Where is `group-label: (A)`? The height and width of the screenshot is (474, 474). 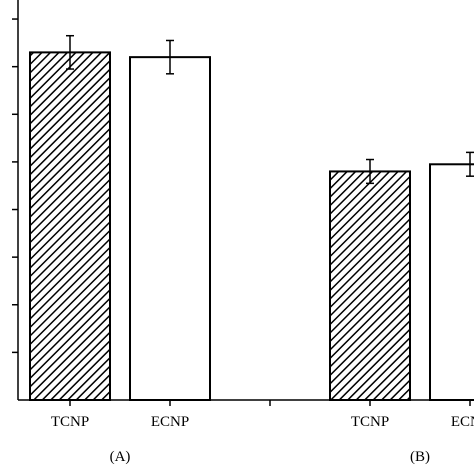 group-label: (A) is located at coordinates (120, 457).